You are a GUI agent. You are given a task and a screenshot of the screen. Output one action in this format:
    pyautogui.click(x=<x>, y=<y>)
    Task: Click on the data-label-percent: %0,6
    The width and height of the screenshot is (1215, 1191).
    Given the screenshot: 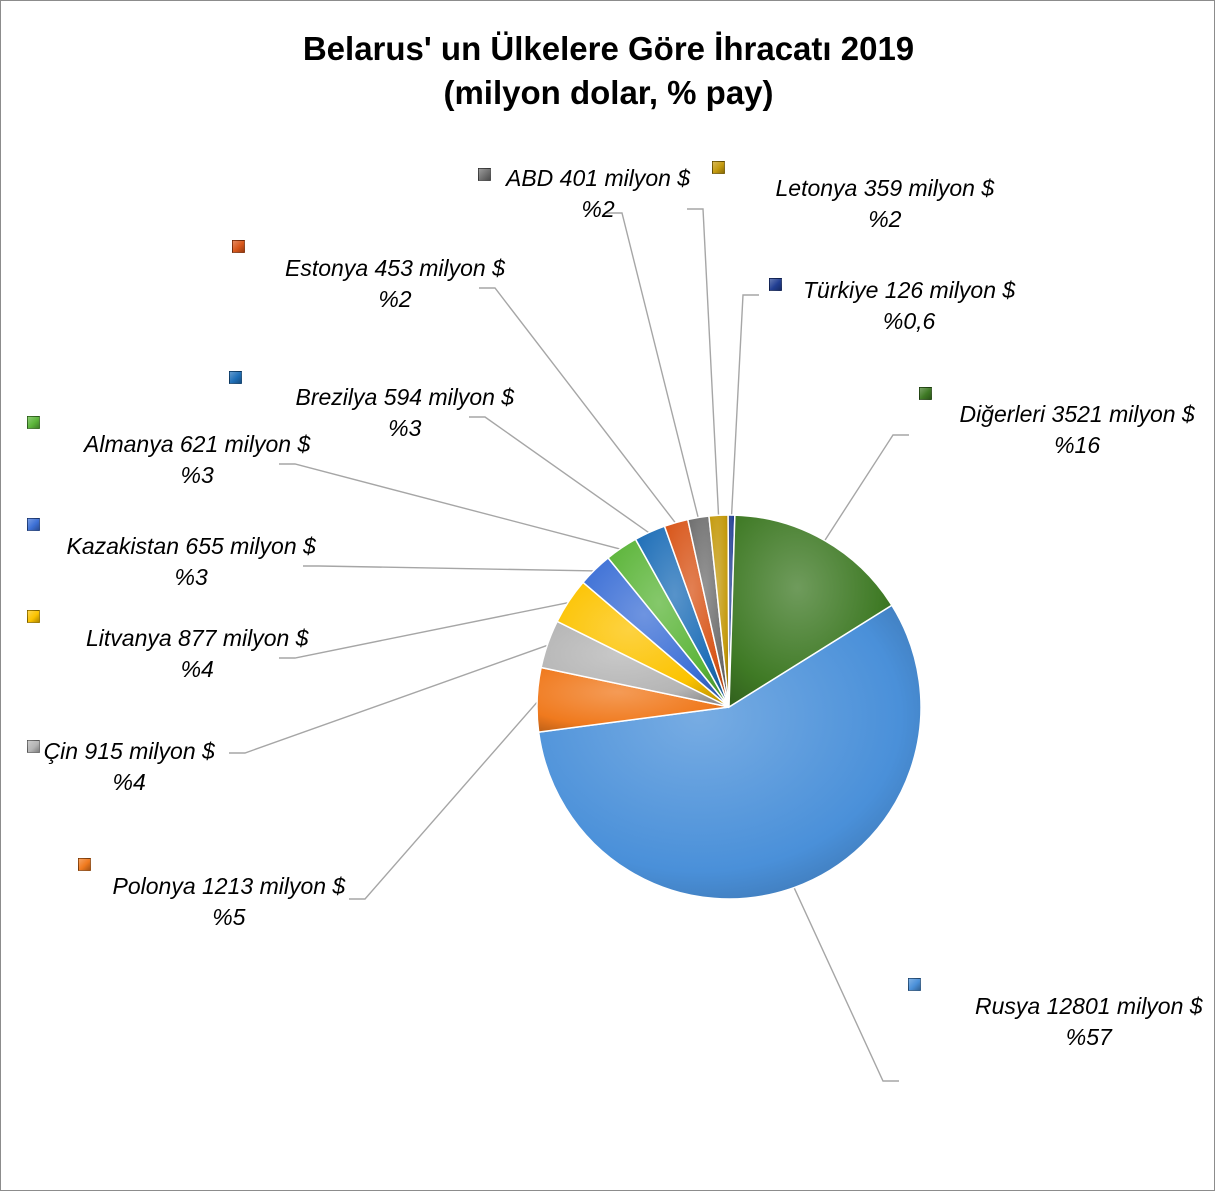 What is the action you would take?
    pyautogui.click(x=909, y=321)
    